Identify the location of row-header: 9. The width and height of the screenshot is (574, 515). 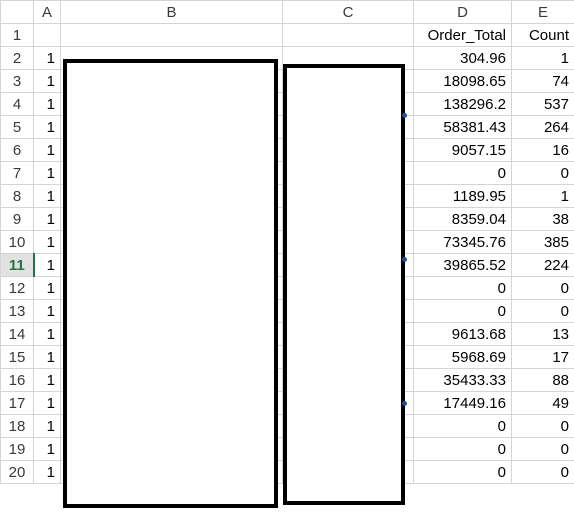
(17, 219).